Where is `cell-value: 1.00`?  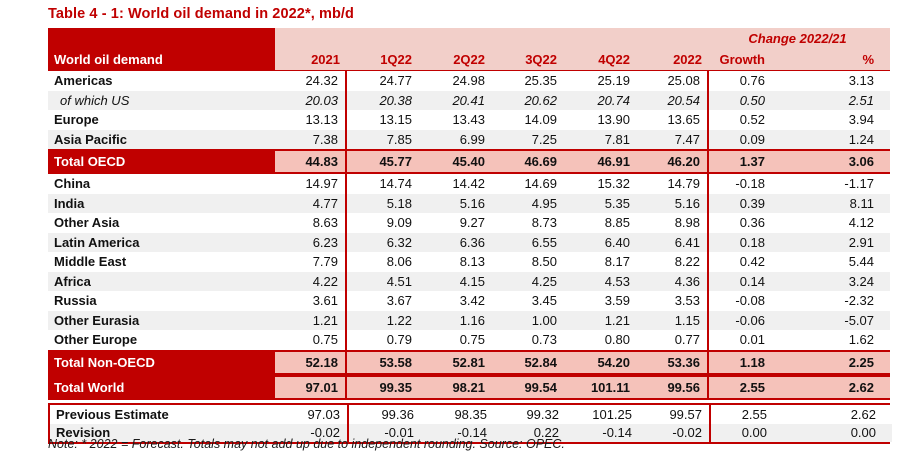
cell-value: 1.00 is located at coordinates (528, 320).